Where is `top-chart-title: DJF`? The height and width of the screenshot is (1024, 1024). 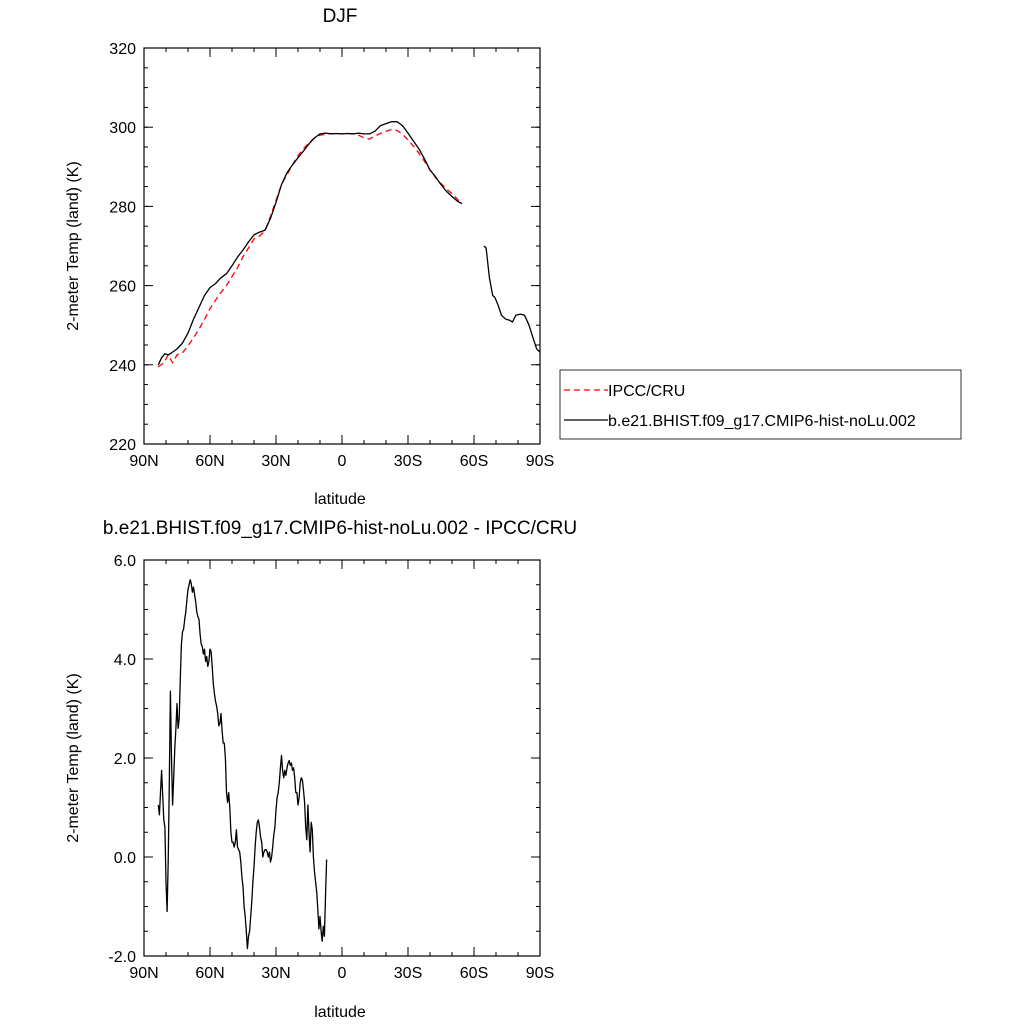
top-chart-title: DJF is located at coordinates (340, 16).